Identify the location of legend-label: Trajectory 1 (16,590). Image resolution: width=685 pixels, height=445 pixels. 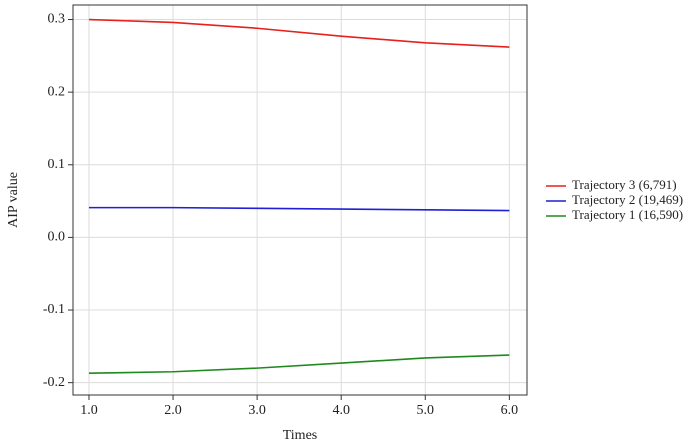
(627, 214).